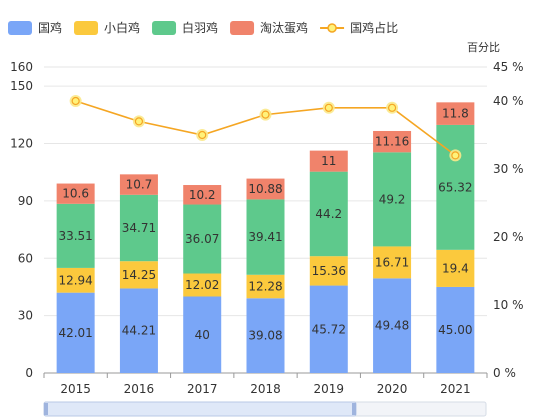 This screenshot has height=420, width=550. I want to click on bar-segment-label: 40, so click(202, 335).